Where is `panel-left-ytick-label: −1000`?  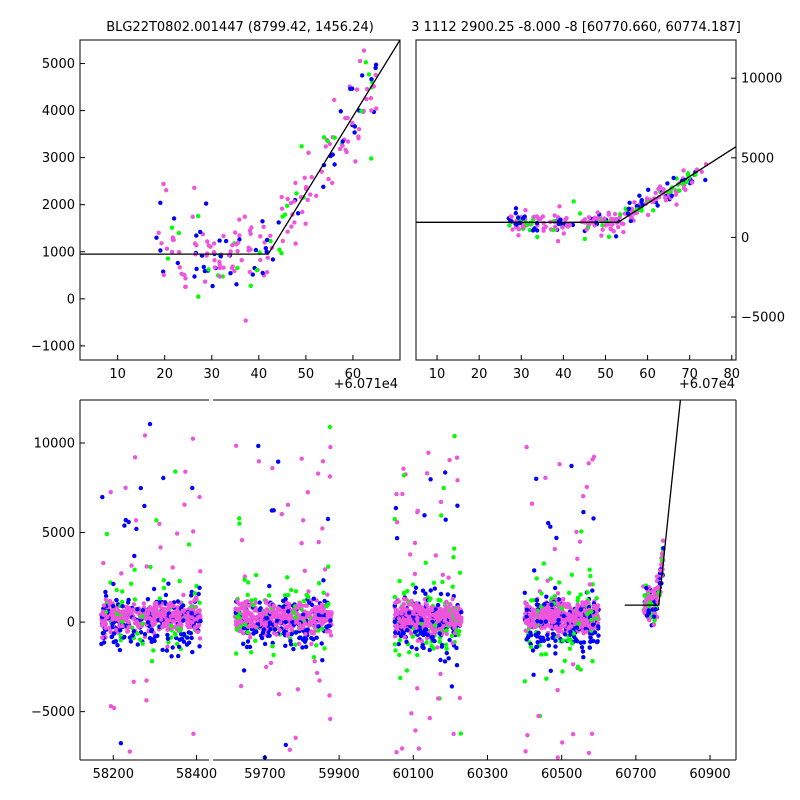
panel-left-ytick-label: −1000 is located at coordinates (53, 346).